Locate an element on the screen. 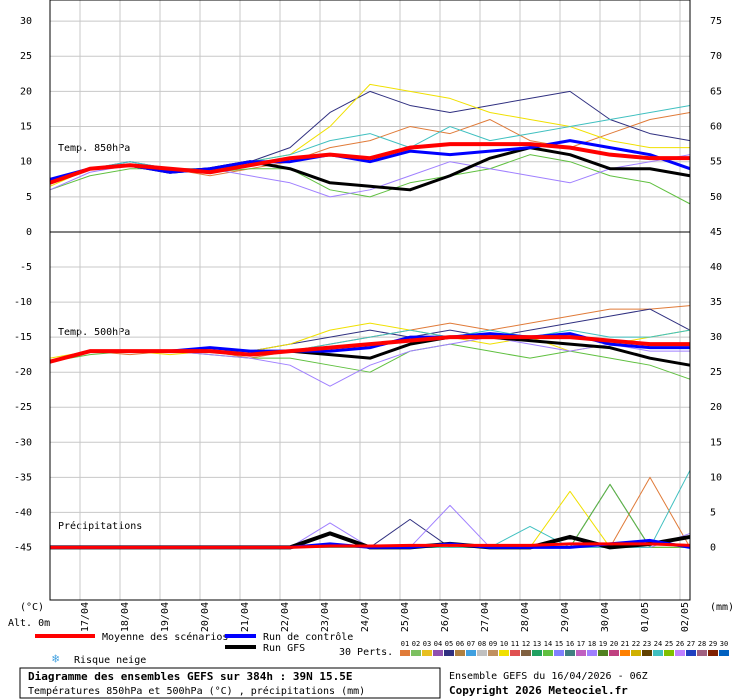  axis-unit: (mm) is located at coordinates (722, 607).